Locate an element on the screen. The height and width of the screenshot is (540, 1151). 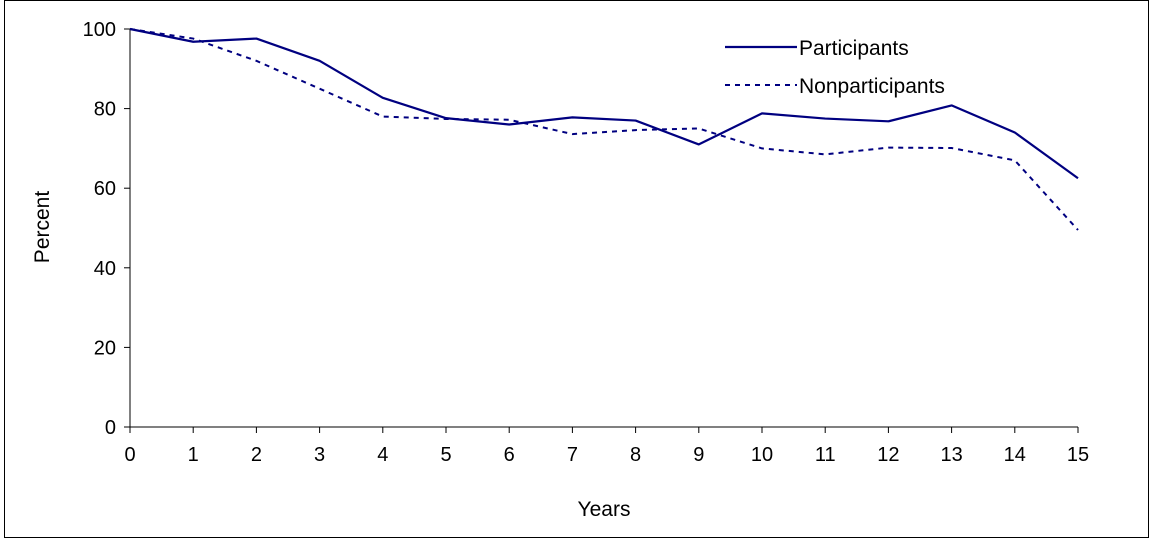
x-tick-label: 8 is located at coordinates (635, 455).